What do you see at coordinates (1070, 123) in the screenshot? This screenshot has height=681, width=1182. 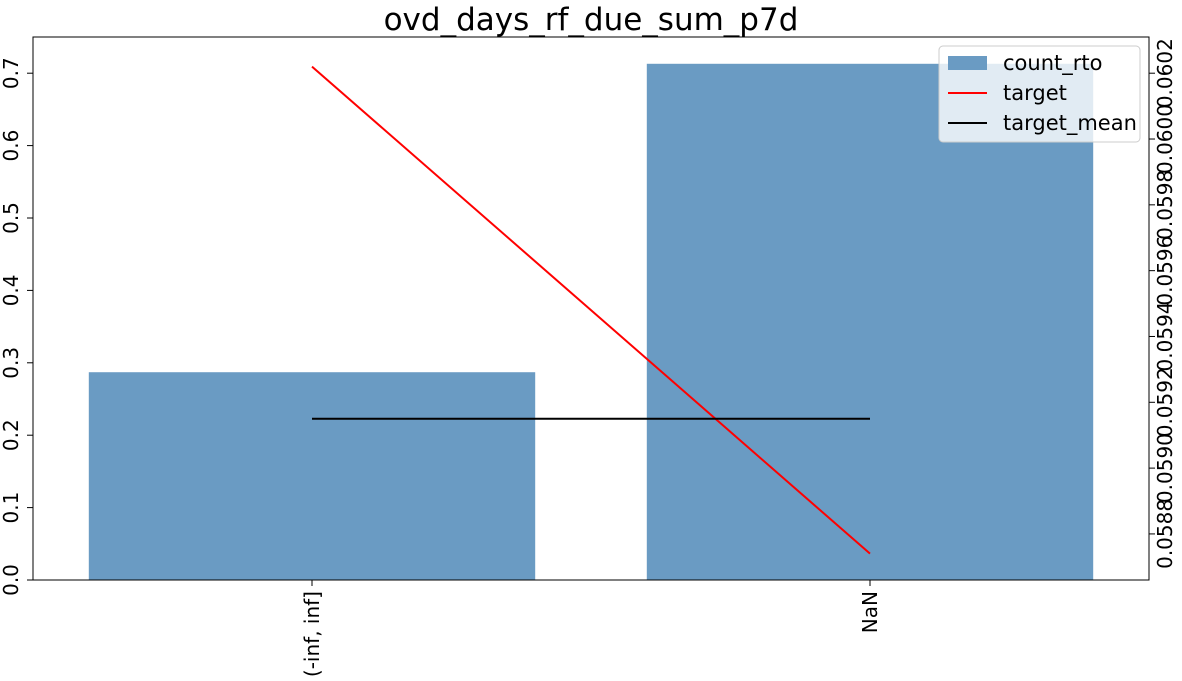 I see `legend-label-target_mean: target_mean` at bounding box center [1070, 123].